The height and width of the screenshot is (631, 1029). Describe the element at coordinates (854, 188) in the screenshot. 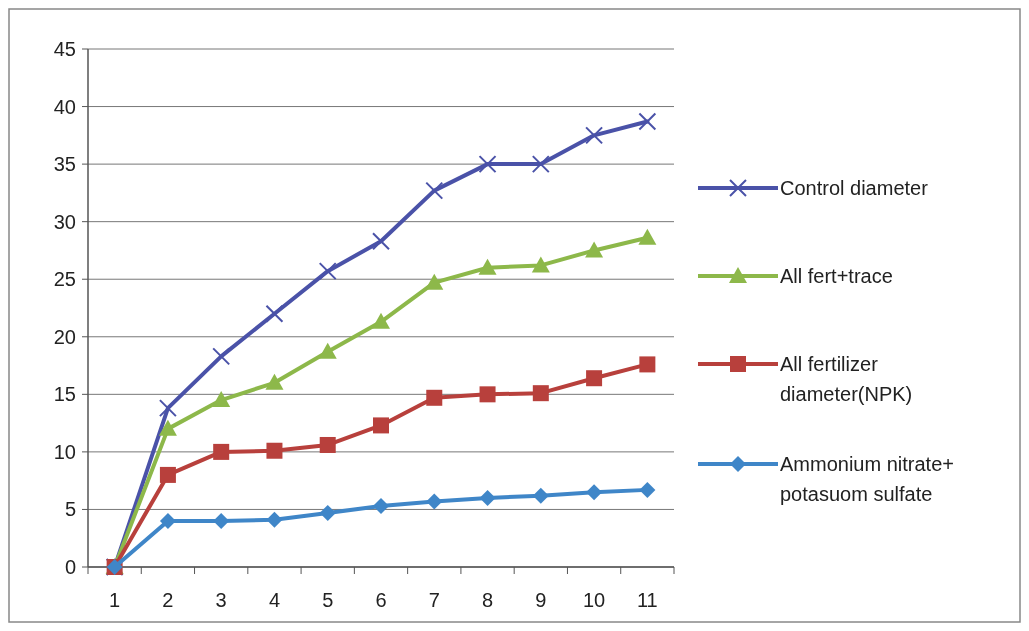

I see `legend-label: Control diameter` at that location.